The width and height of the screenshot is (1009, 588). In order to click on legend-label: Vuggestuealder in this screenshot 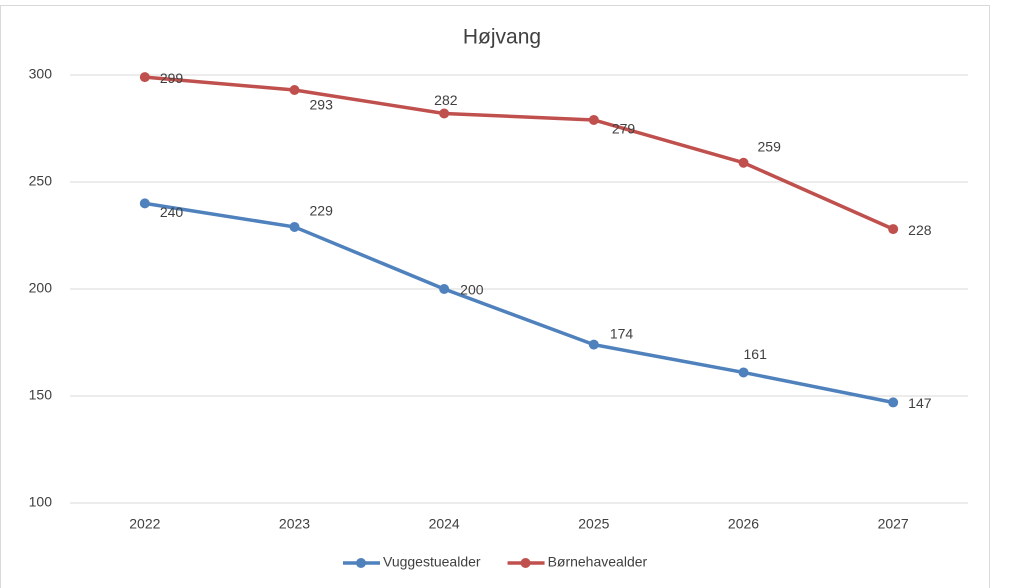, I will do `click(432, 562)`.